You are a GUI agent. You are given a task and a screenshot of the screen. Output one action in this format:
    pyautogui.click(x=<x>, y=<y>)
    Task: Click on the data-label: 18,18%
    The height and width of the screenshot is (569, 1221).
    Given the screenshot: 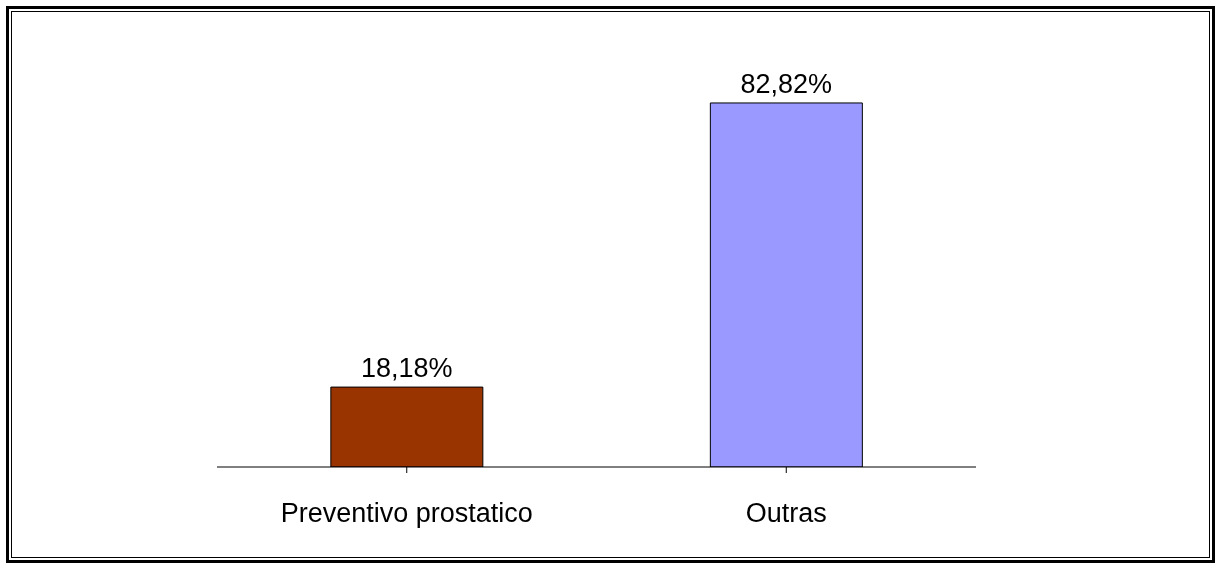 What is the action you would take?
    pyautogui.click(x=407, y=368)
    